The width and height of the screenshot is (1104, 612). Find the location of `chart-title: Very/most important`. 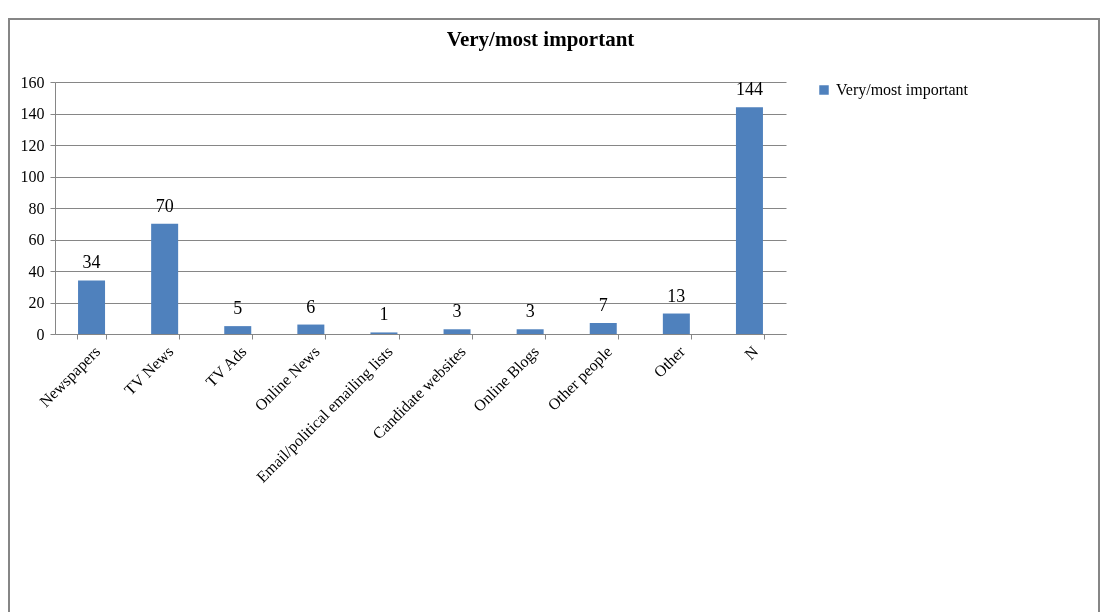

chart-title: Very/most important is located at coordinates (540, 39).